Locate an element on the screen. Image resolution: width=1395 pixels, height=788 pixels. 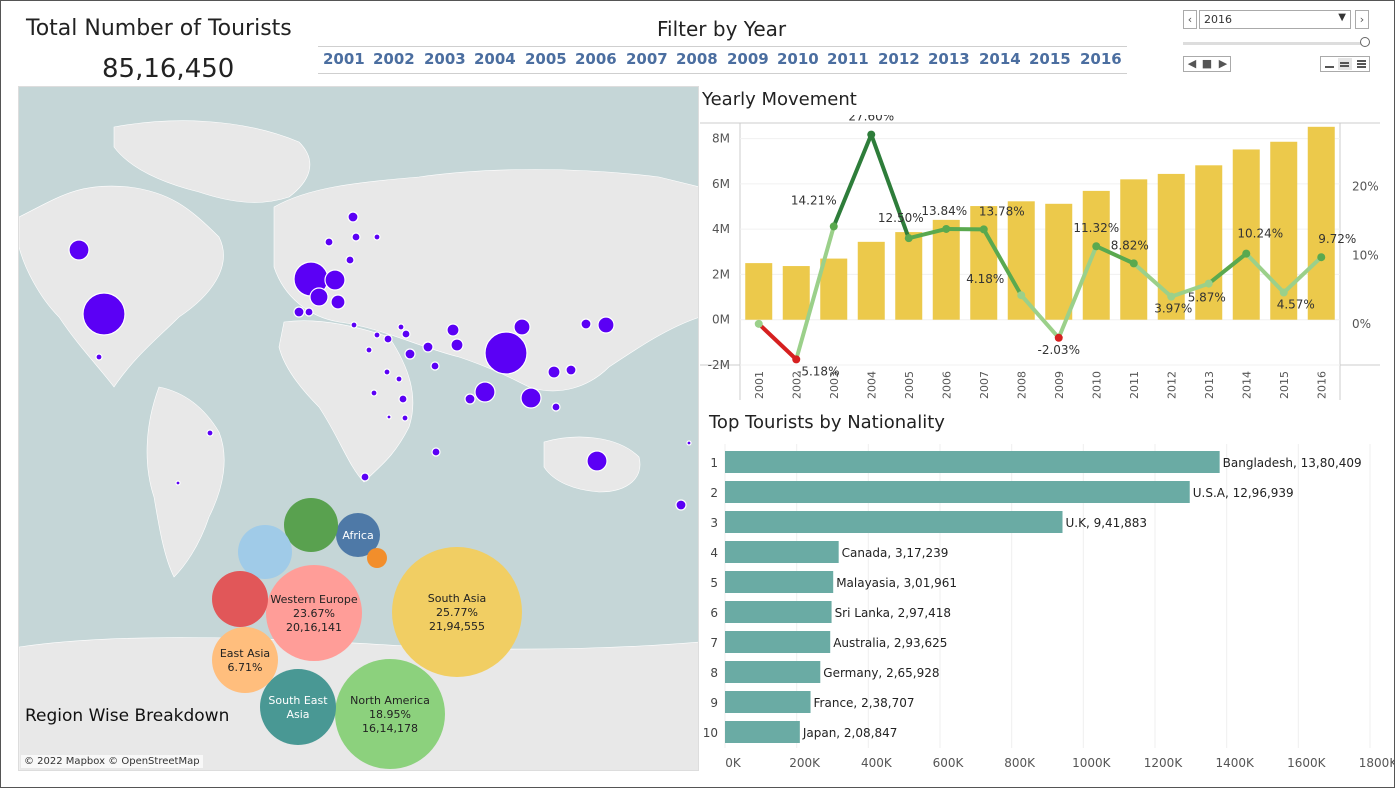
year-slider-track is located at coordinates (1274, 43).